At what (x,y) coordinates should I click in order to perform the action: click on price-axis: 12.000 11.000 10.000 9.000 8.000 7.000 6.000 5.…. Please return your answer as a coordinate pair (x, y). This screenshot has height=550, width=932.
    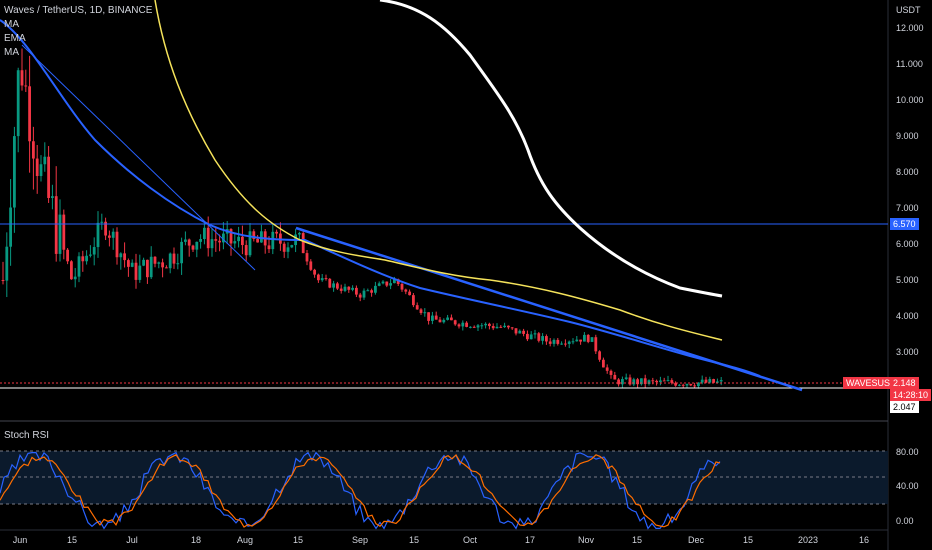
    Looking at the image, I should click on (910, 190).